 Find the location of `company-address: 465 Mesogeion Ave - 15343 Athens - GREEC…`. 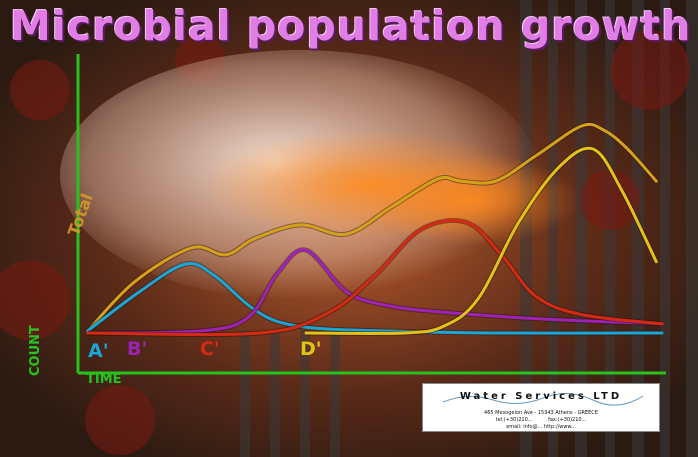

company-address: 465 Mesogeion Ave - 15343 Athens - GREEC… is located at coordinates (541, 413).